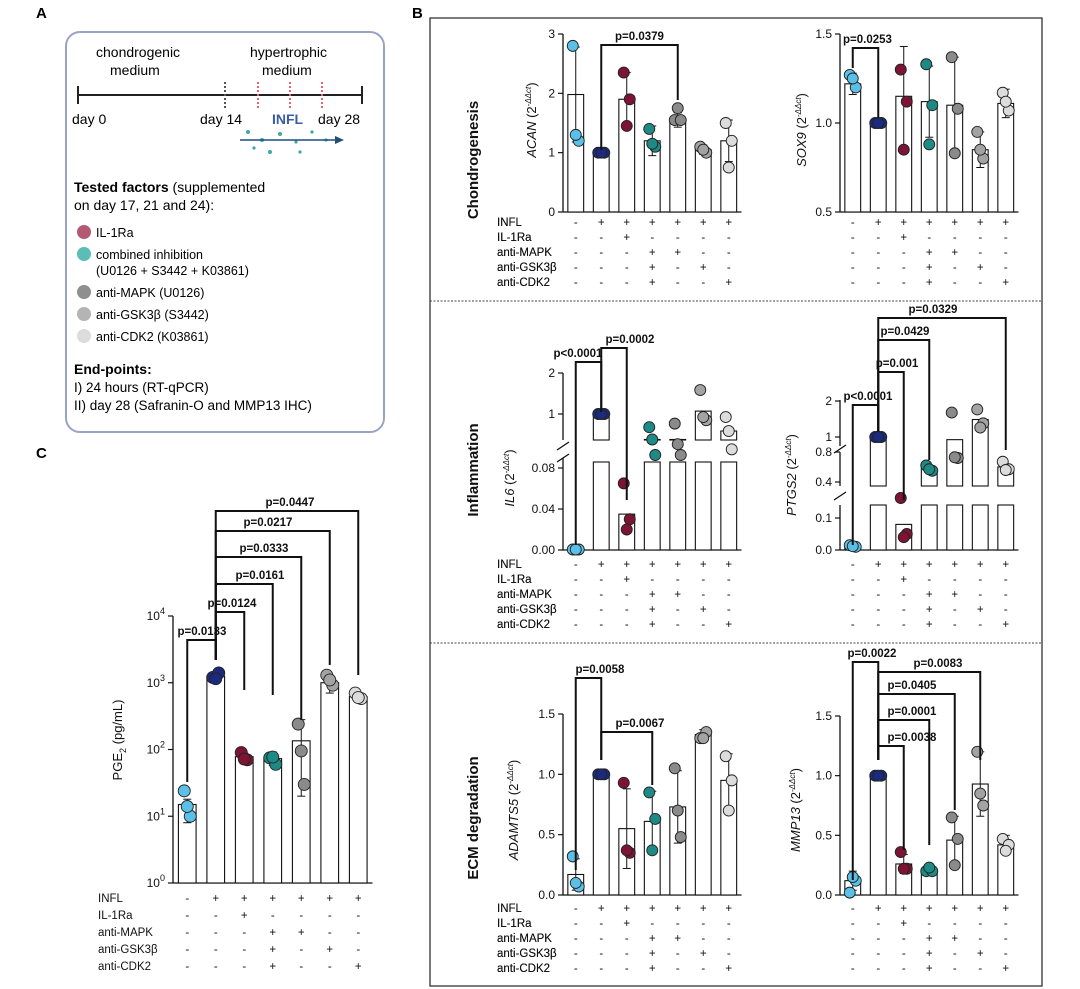 This screenshot has width=1080, height=989. Describe the element at coordinates (523, 969) in the screenshot. I see `row-label-4: anti-CDK2` at that location.